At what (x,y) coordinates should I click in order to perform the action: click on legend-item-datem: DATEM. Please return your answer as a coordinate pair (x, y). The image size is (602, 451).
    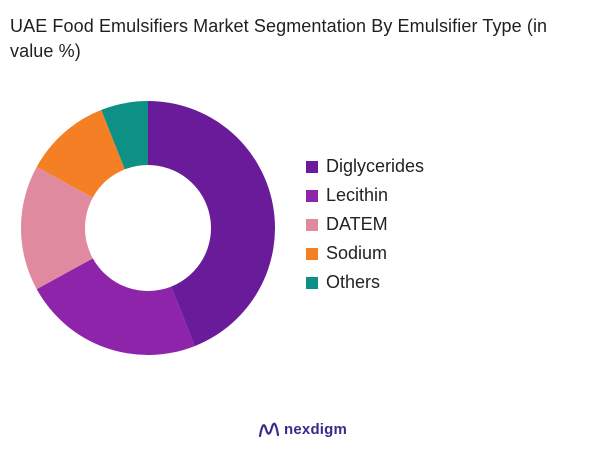
    Looking at the image, I should click on (365, 224).